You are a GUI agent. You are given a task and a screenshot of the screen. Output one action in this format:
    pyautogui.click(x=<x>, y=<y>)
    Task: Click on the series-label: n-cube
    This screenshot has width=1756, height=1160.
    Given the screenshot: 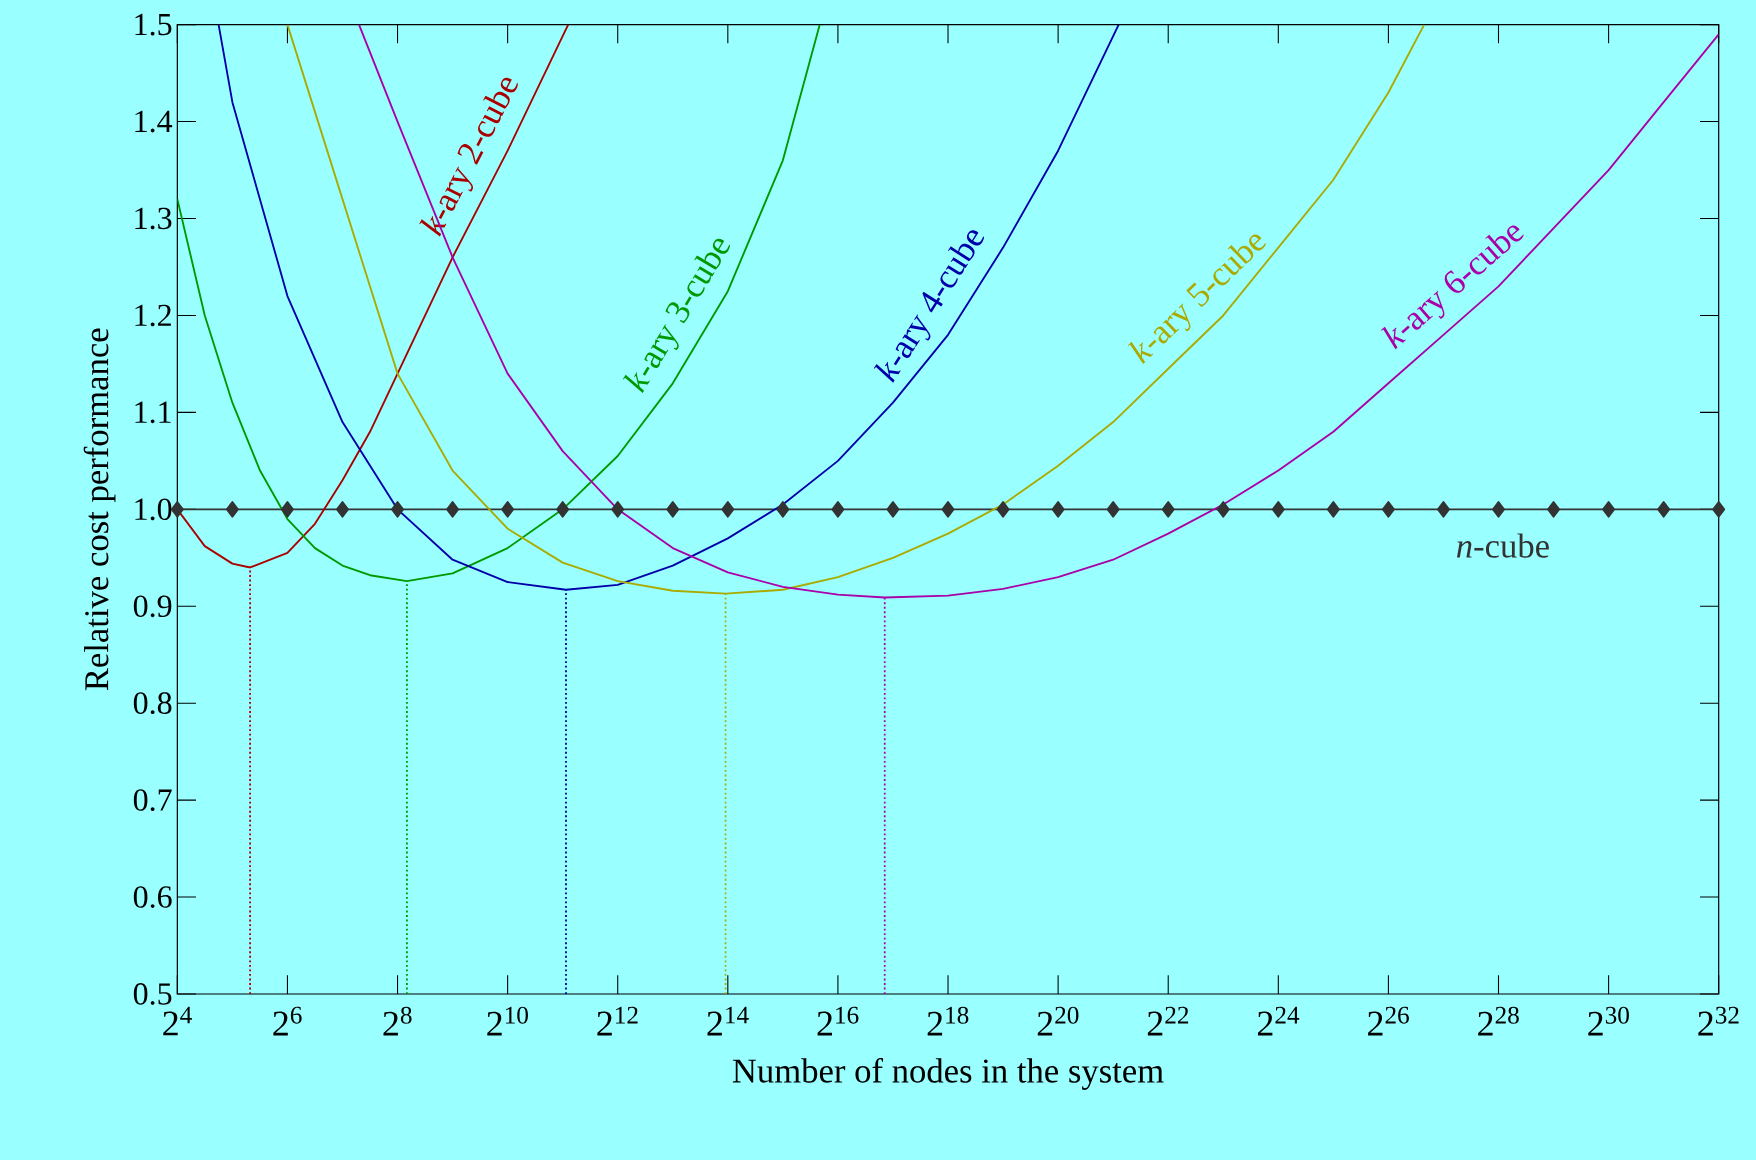 What is the action you would take?
    pyautogui.click(x=1502, y=545)
    